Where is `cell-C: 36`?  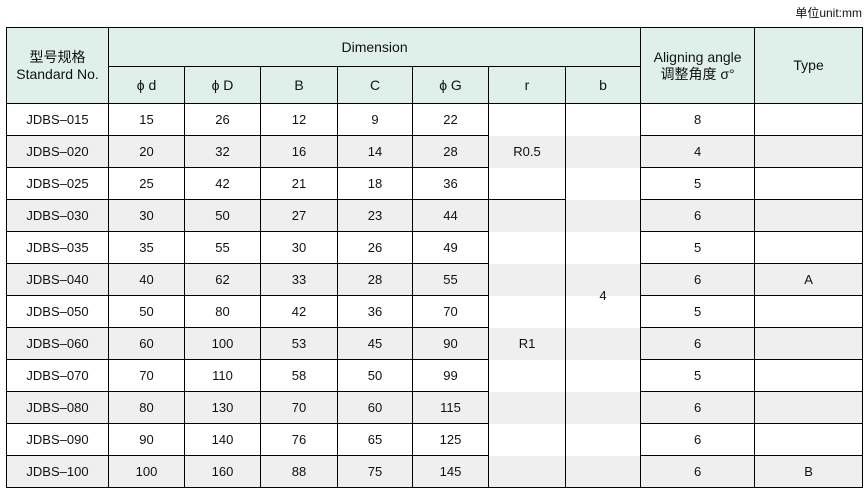 cell-C: 36 is located at coordinates (375, 311).